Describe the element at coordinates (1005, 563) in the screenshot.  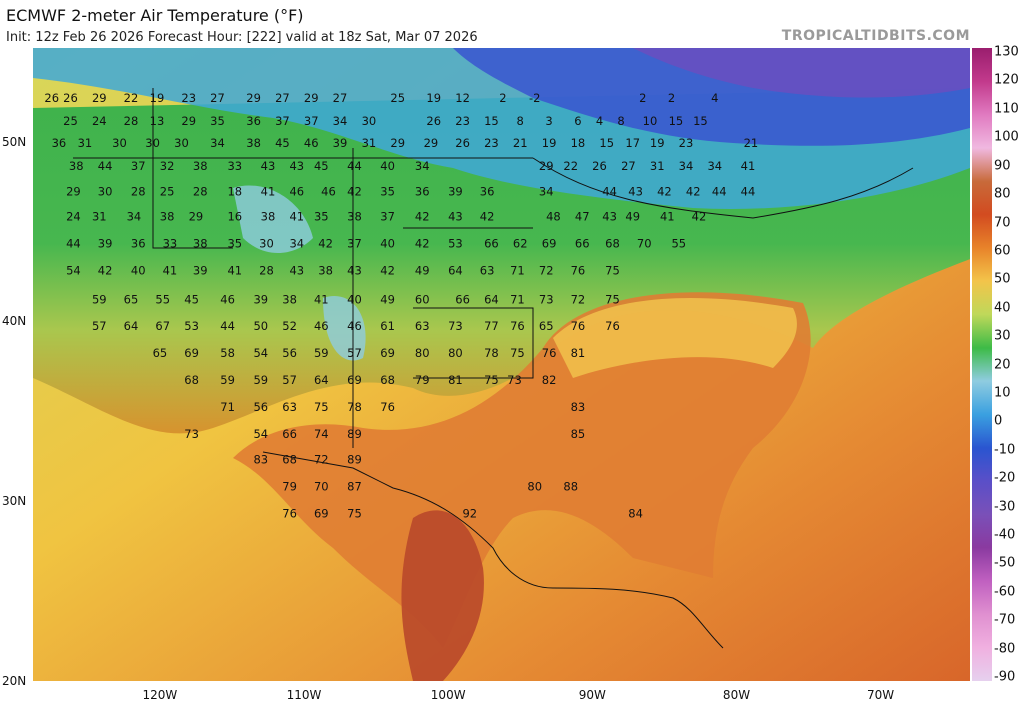
I see `colorbar-tick-label: -50` at that location.